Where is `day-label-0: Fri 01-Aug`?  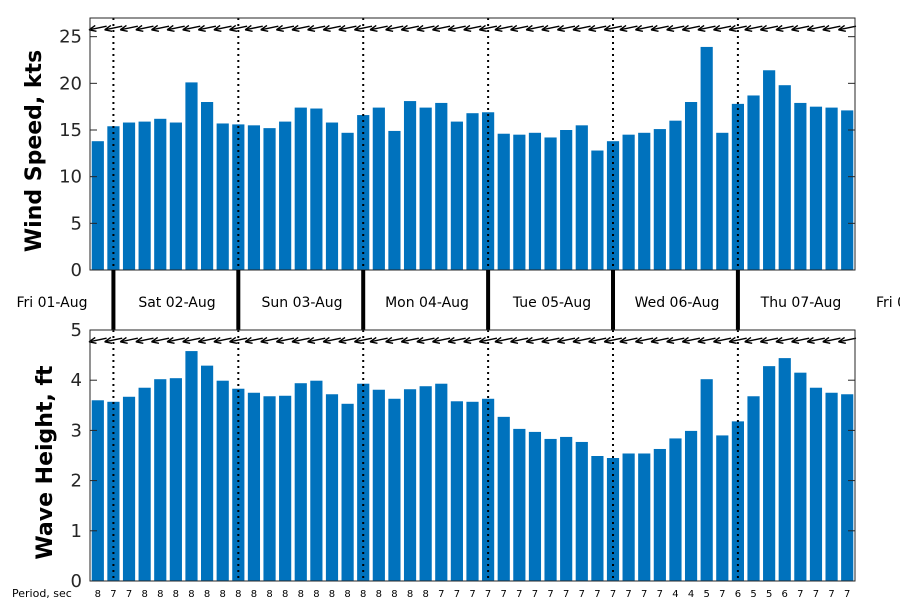
day-label-0: Fri 01-Aug is located at coordinates (51, 303).